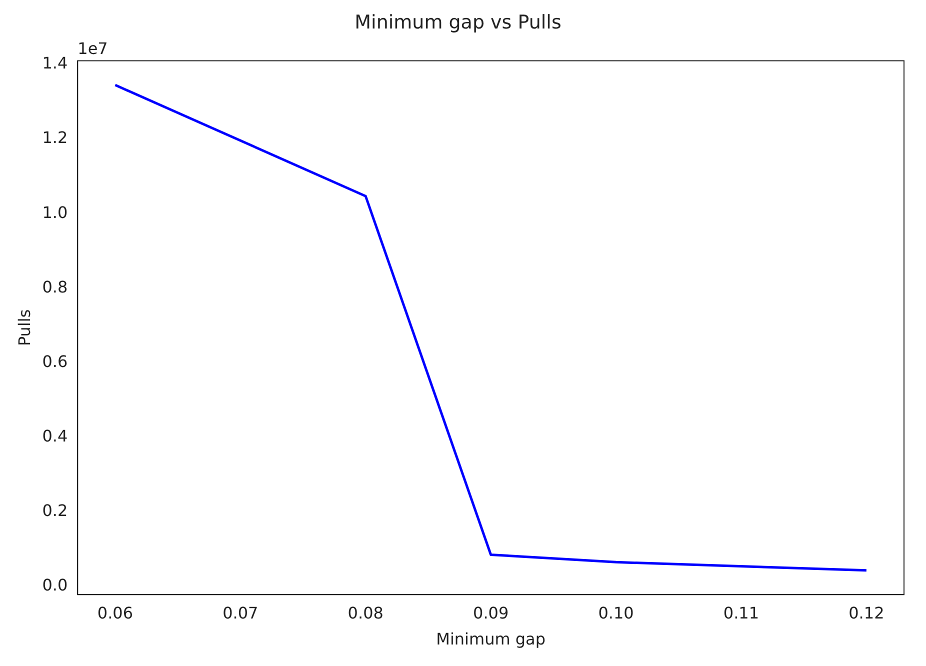 The width and height of the screenshot is (926, 666). Describe the element at coordinates (458, 22) in the screenshot. I see `chart-title: Minimum gap vs Pulls` at that location.